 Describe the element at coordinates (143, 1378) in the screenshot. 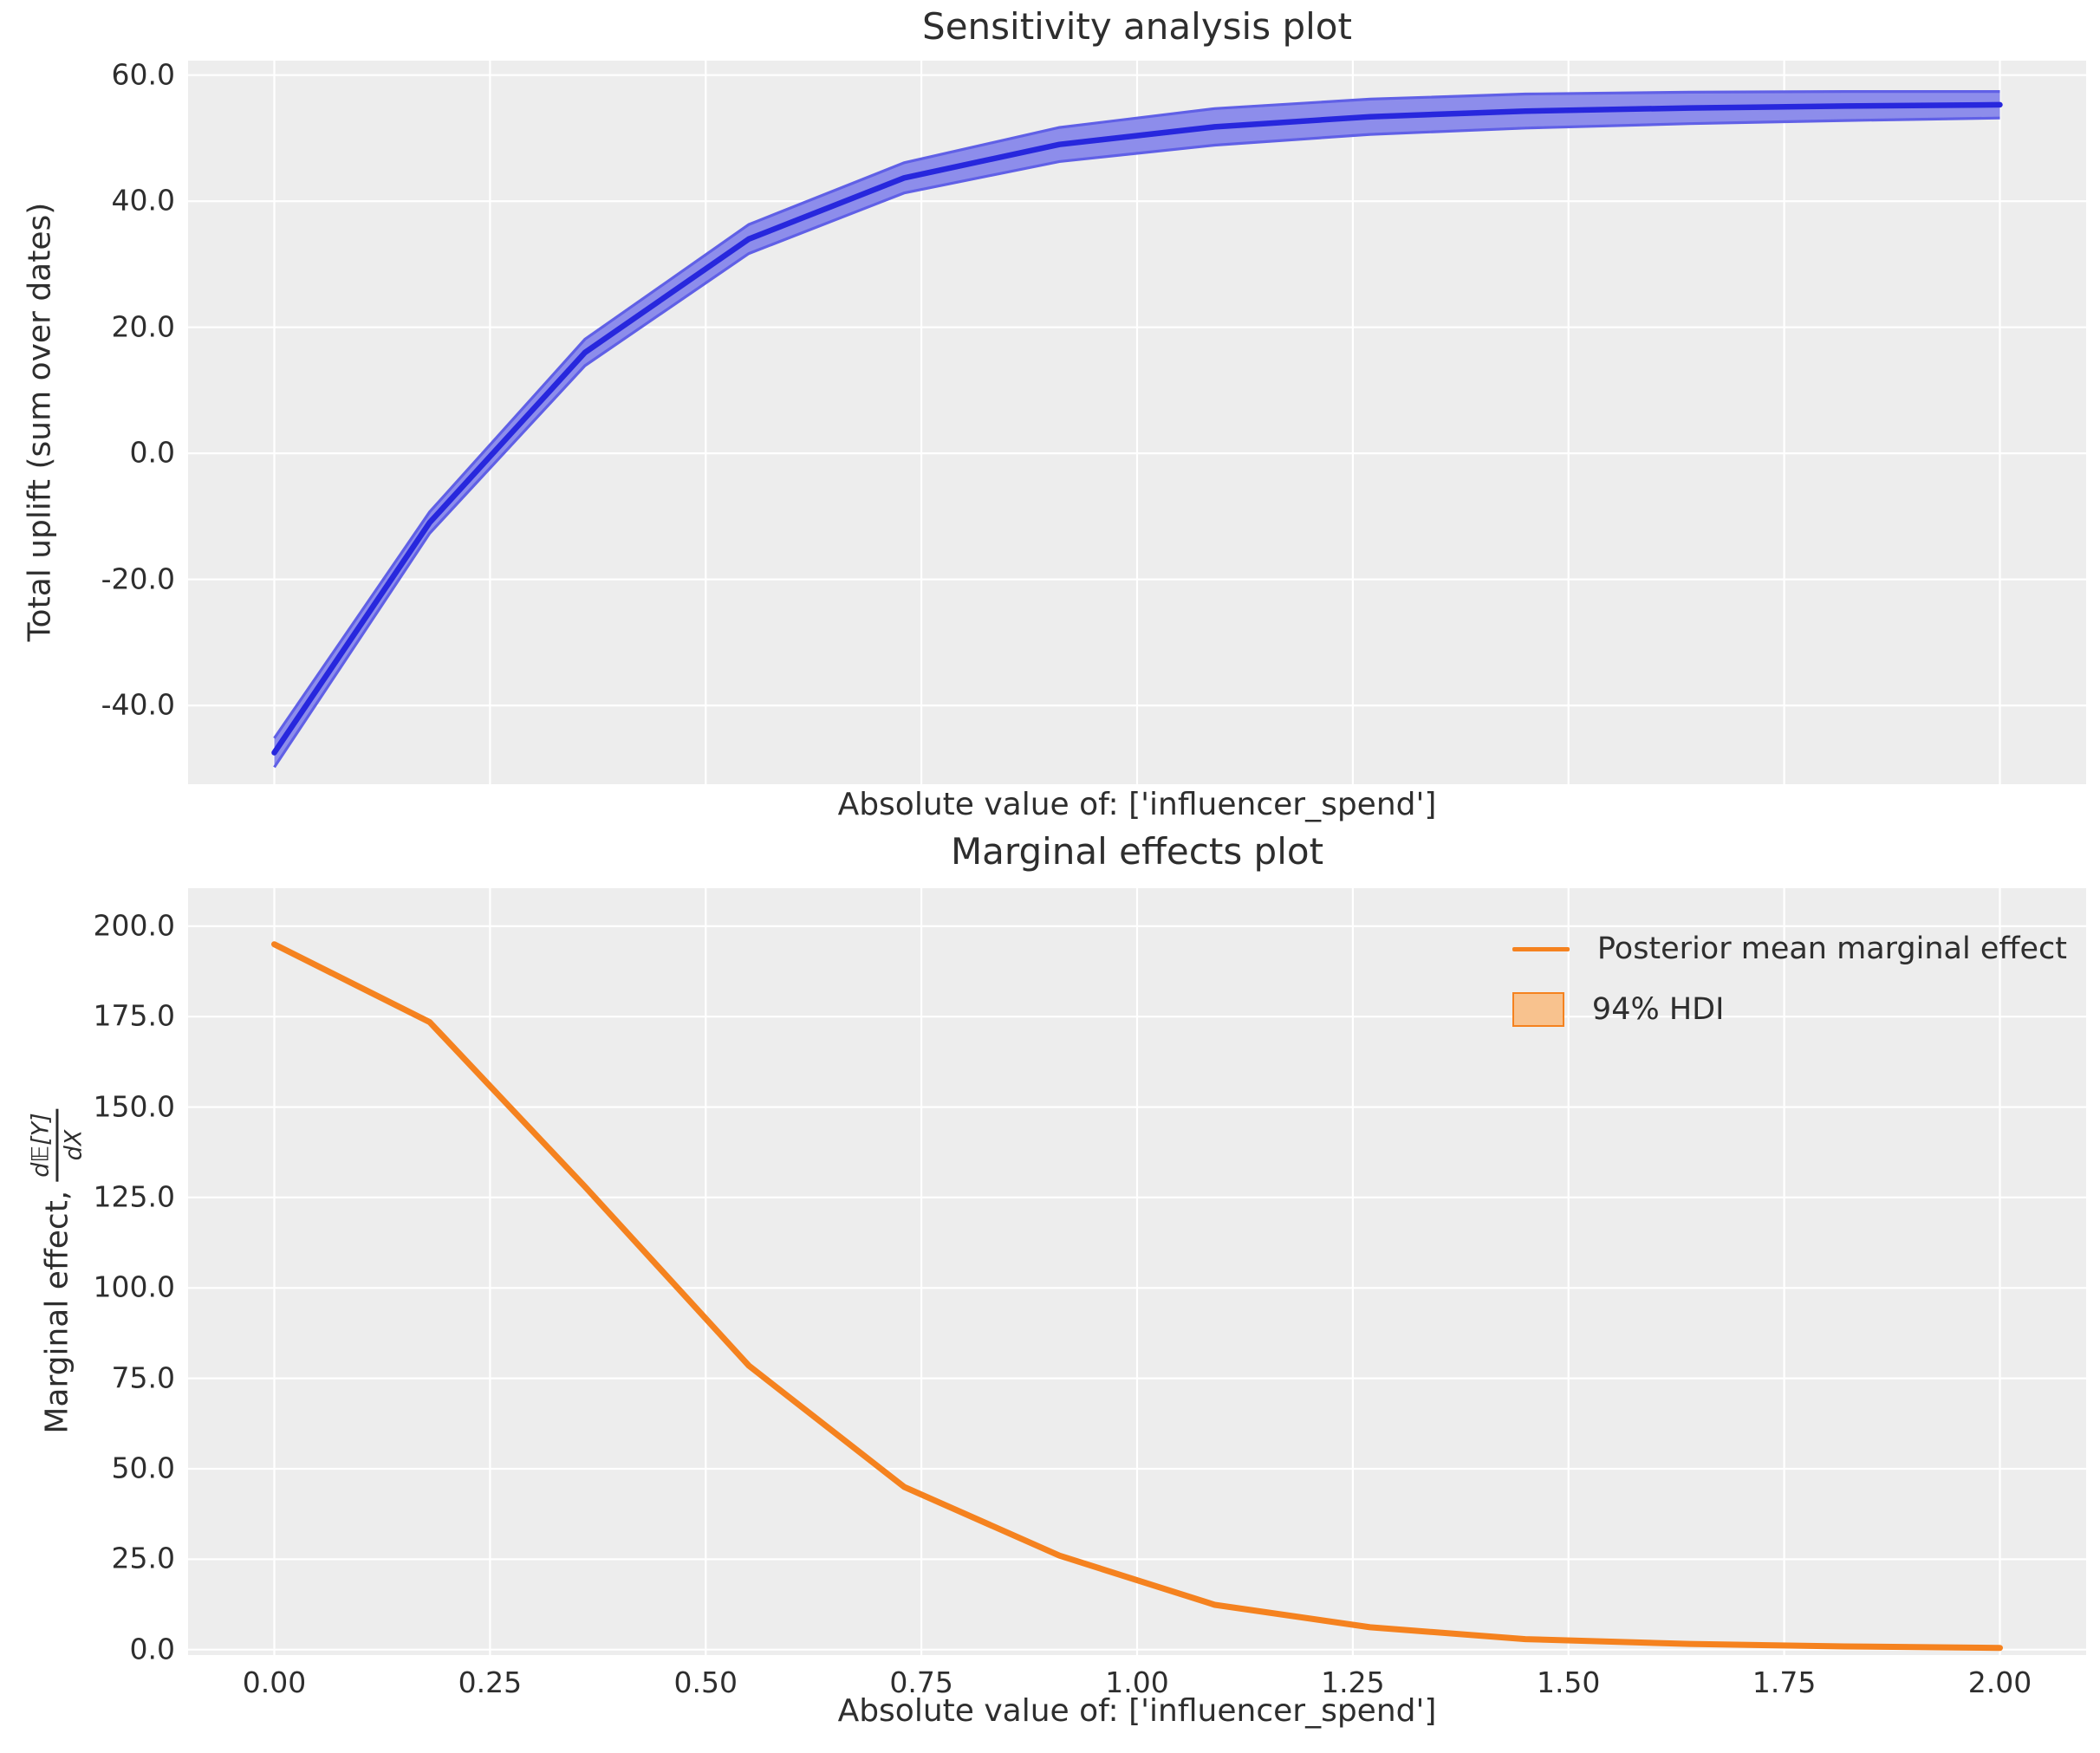

I see `y-tick-label: 75.0` at that location.